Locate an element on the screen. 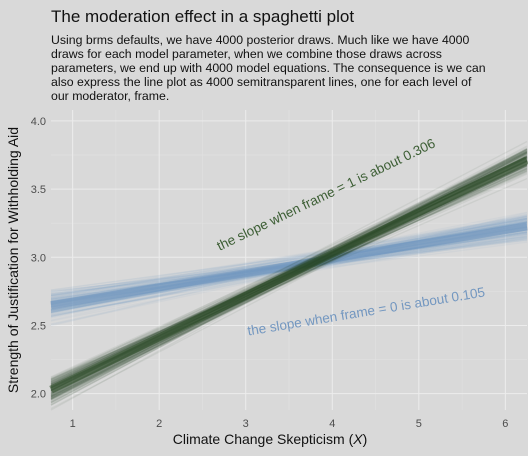 The width and height of the screenshot is (528, 456). x-tick-label: 2 is located at coordinates (159, 424).